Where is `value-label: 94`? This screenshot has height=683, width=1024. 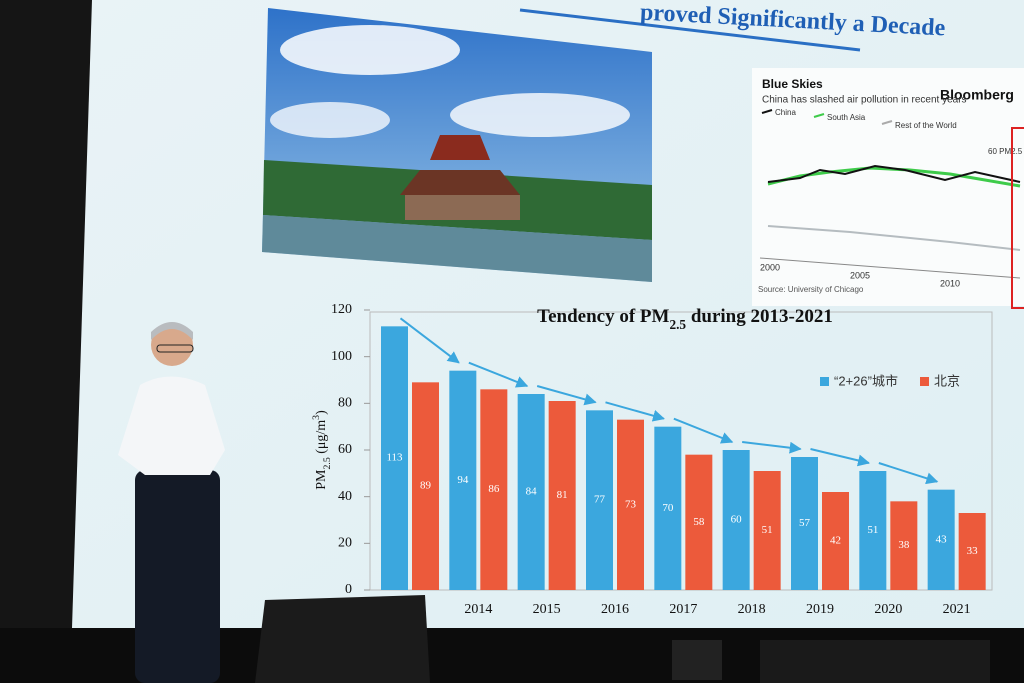 value-label: 94 is located at coordinates (463, 480).